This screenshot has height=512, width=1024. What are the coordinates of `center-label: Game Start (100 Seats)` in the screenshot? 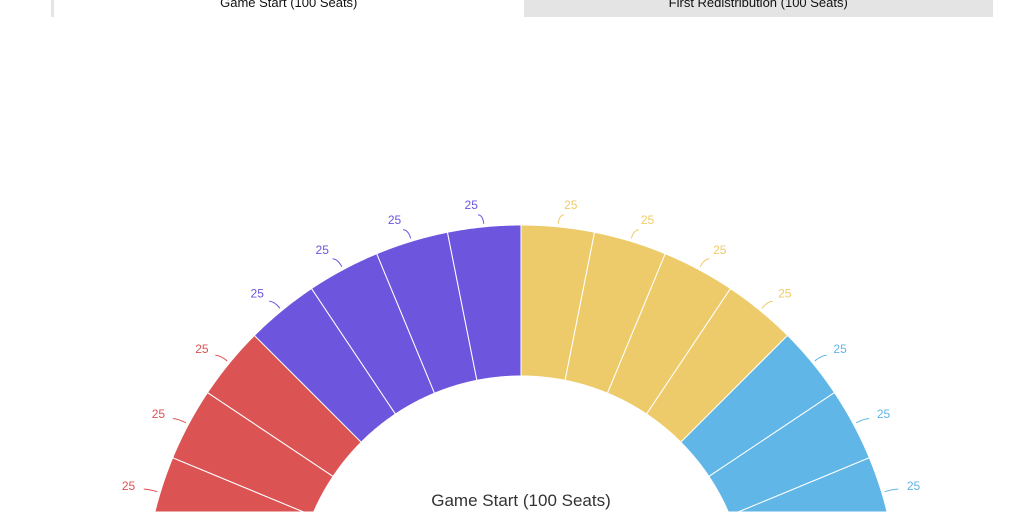 It's located at (521, 500).